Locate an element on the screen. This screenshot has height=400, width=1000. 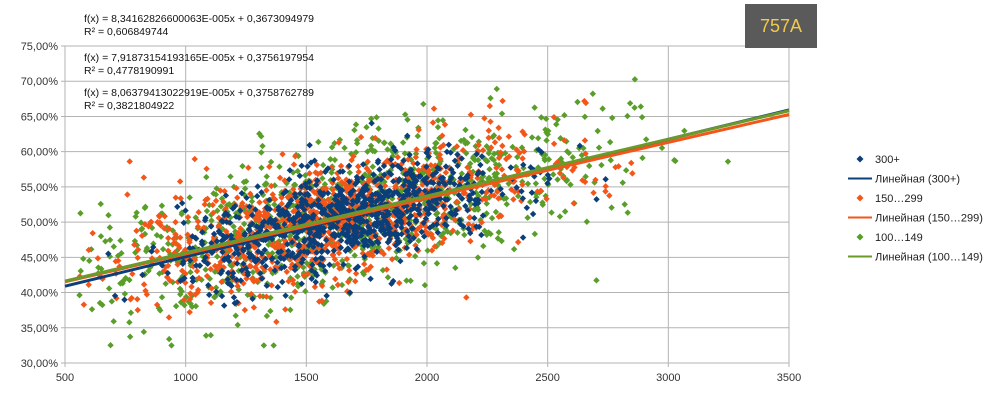
trendline-r-squared: R² = 0,3821804922 is located at coordinates (129, 106).